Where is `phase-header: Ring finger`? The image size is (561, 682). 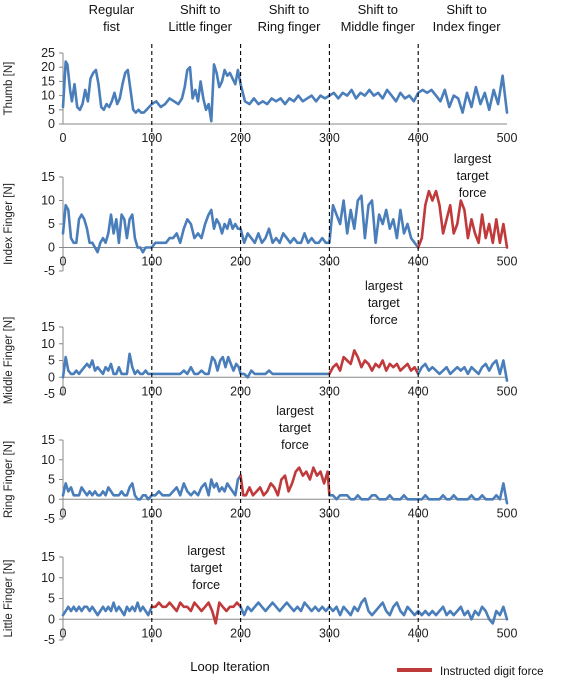 phase-header: Ring finger is located at coordinates (290, 26).